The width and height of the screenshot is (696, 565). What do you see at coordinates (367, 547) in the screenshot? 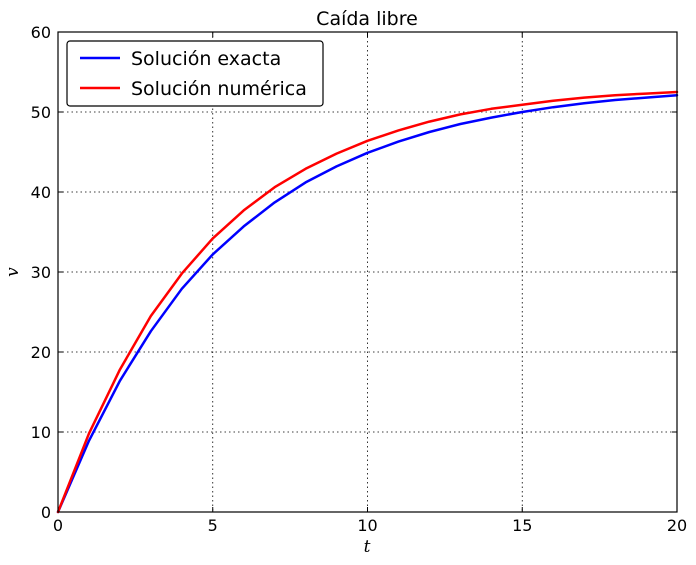
I see `x-axis-label: t` at bounding box center [367, 547].